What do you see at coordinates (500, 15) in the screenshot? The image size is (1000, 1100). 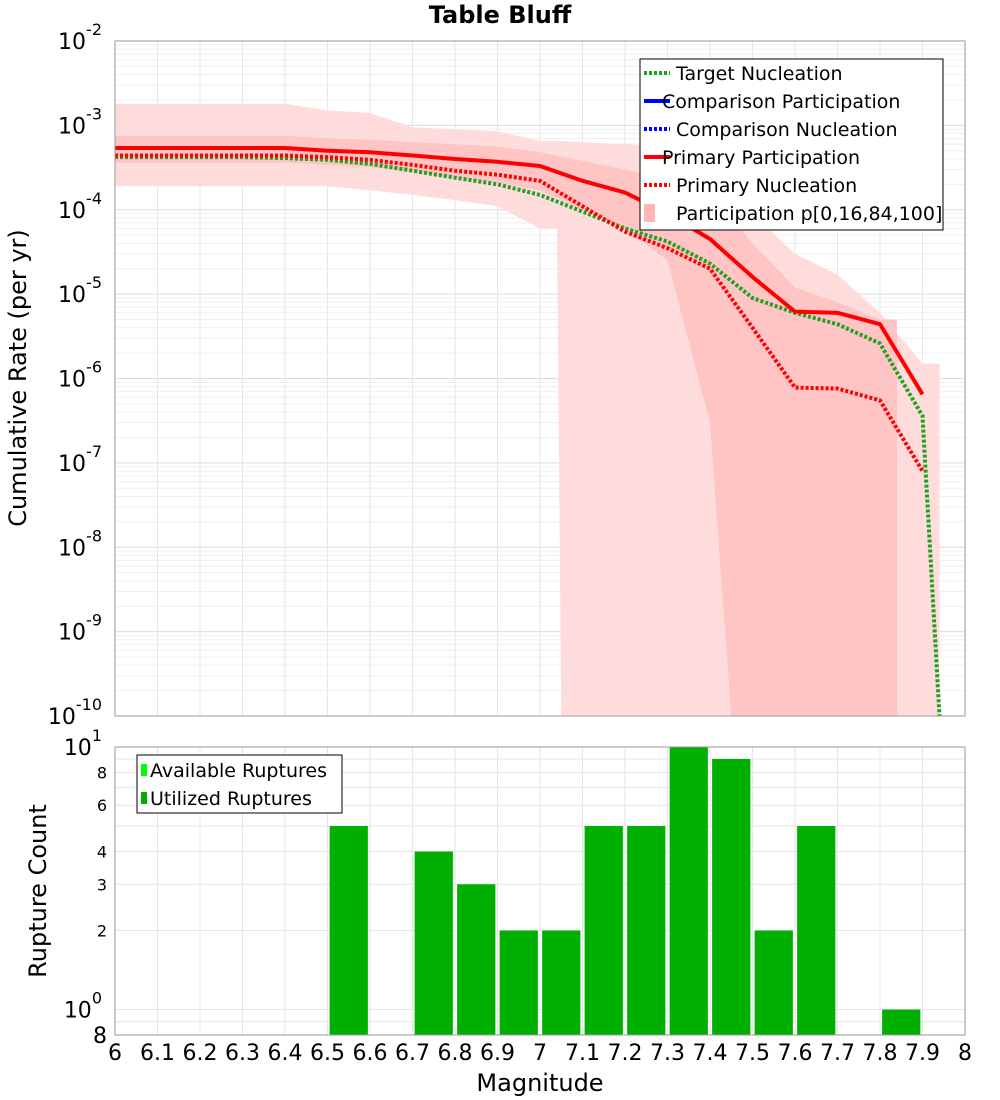 I see `chart-title: Table Bluff` at bounding box center [500, 15].